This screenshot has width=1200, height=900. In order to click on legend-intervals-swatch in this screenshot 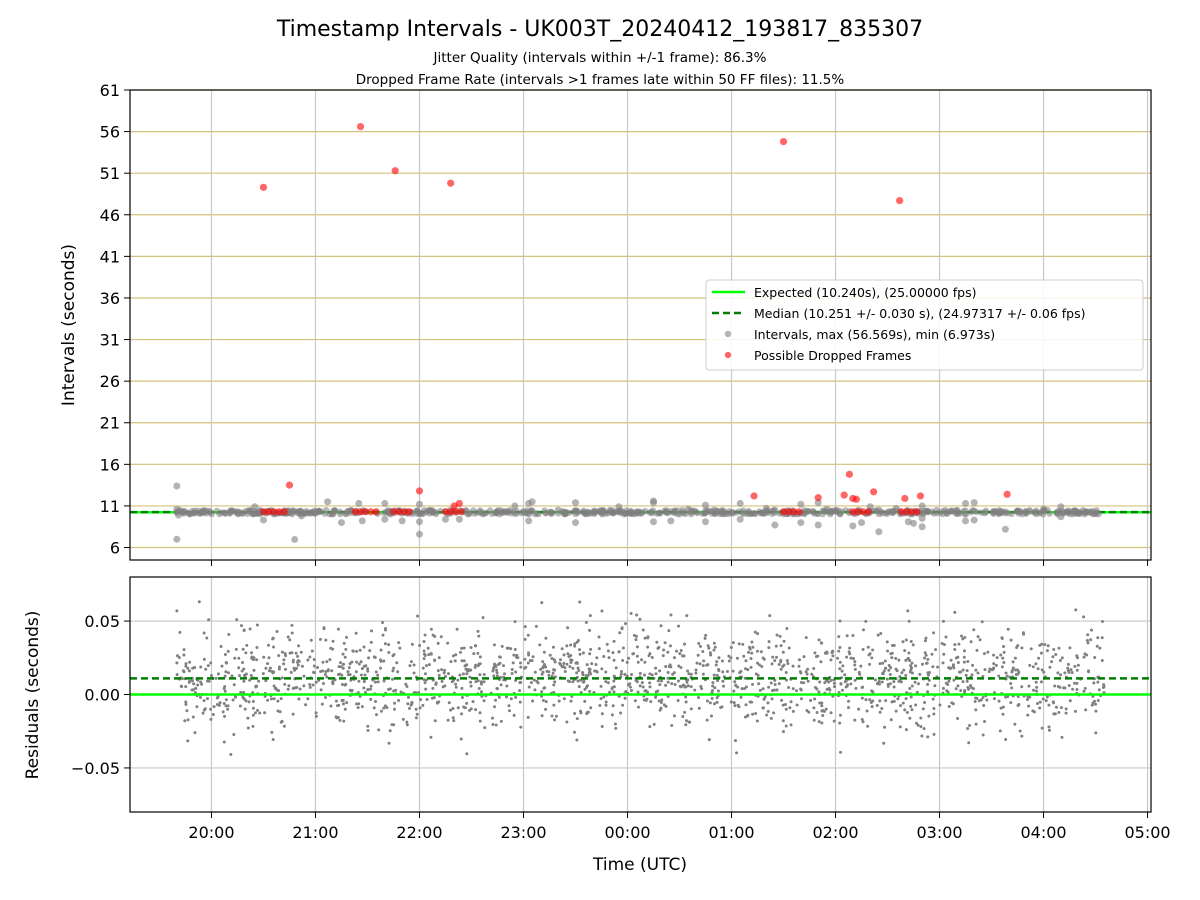, I will do `click(728, 334)`.